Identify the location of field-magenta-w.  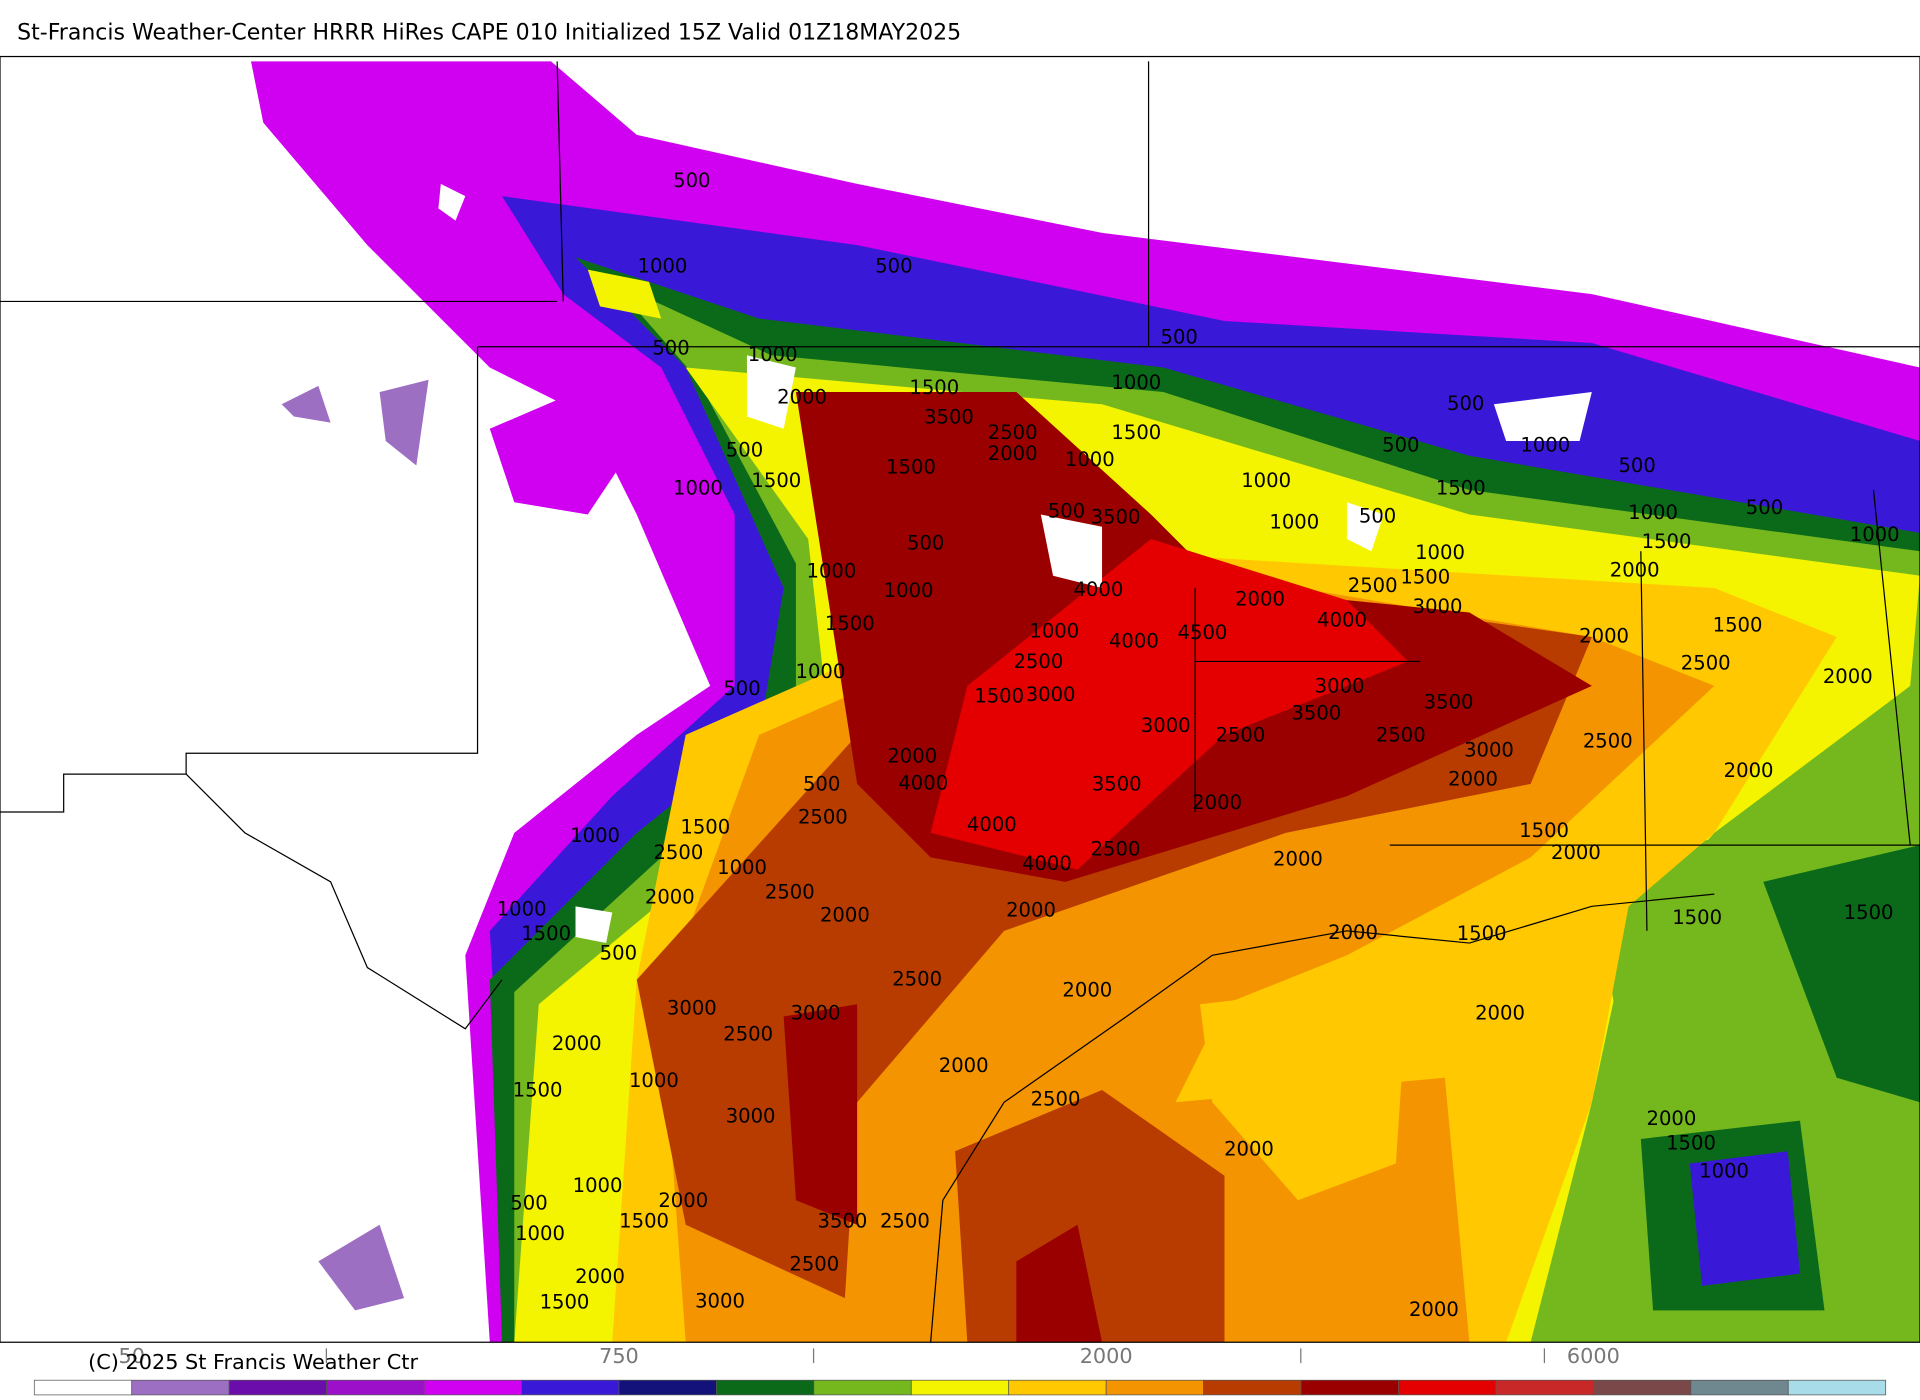
(563, 453).